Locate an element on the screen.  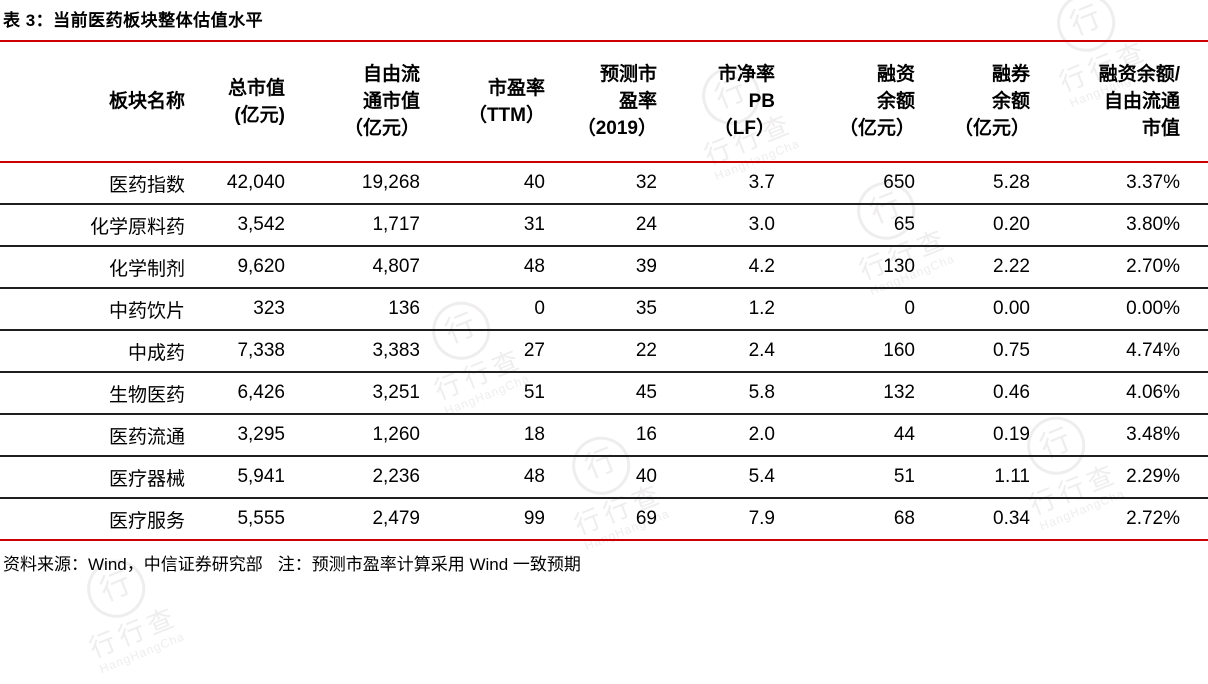
table-cell: 5,941 is located at coordinates (250, 477).